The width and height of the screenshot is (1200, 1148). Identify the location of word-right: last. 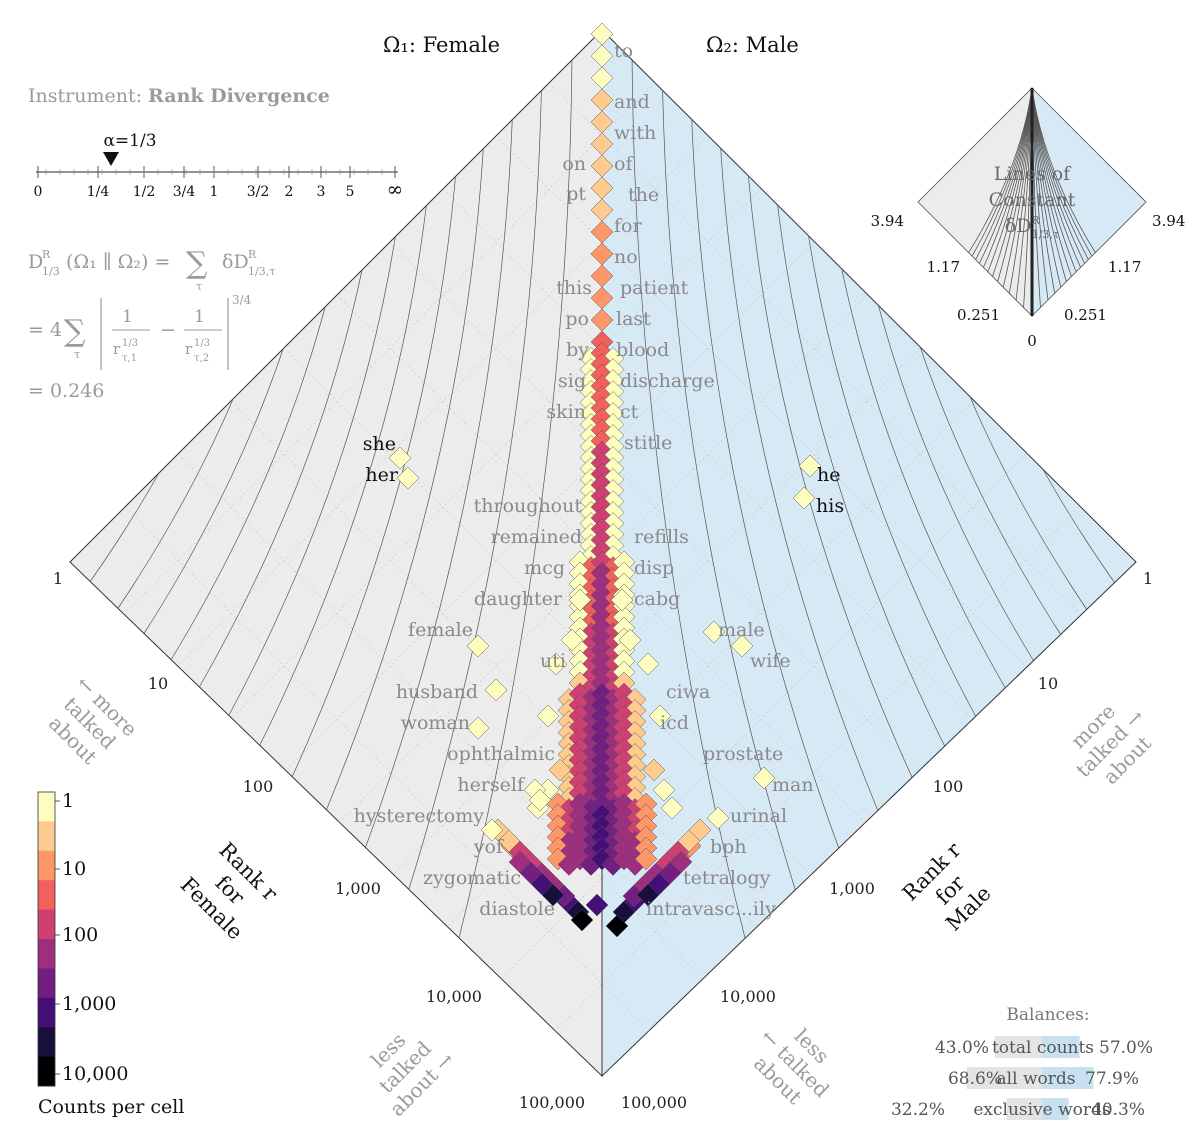
(633, 319).